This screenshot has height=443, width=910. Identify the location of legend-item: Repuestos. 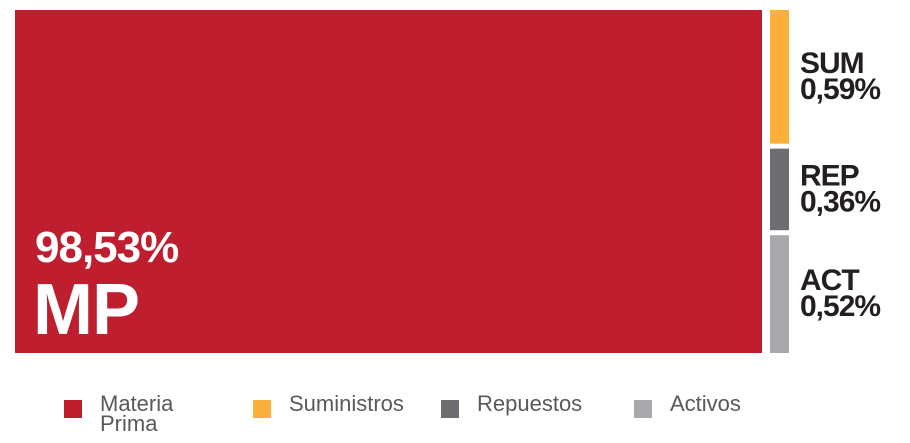
(544, 404).